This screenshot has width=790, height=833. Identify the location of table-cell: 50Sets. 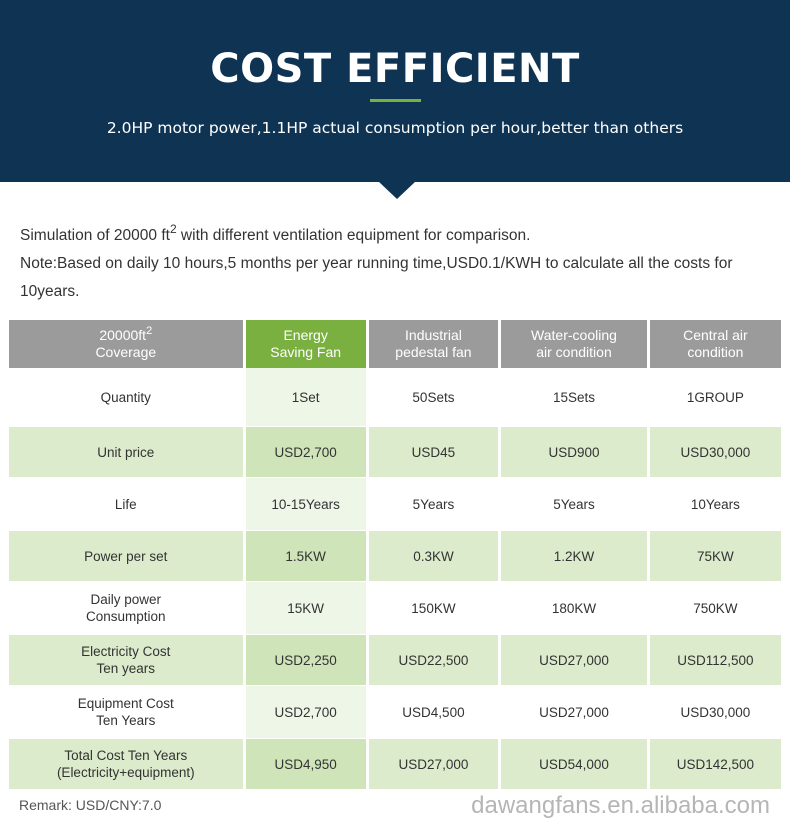
(433, 397).